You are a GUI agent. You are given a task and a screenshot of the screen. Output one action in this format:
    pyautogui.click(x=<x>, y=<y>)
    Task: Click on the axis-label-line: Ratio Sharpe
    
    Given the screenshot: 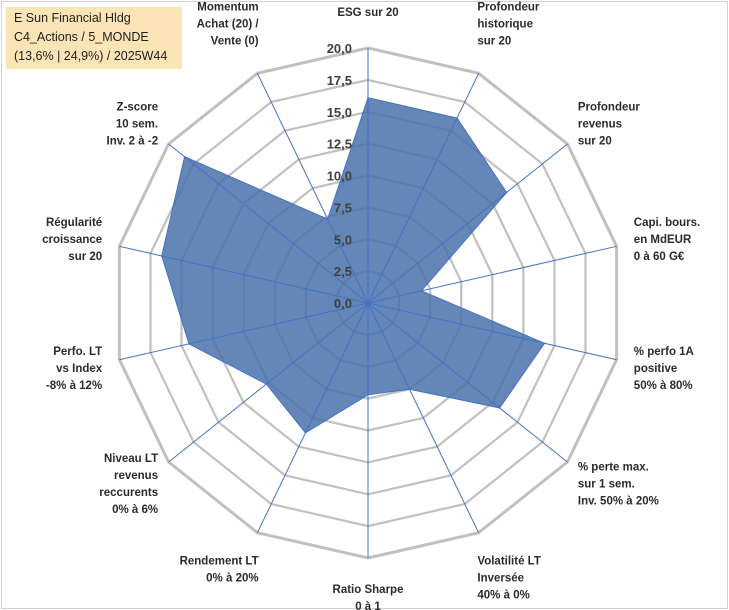 What is the action you would take?
    pyautogui.click(x=368, y=590)
    